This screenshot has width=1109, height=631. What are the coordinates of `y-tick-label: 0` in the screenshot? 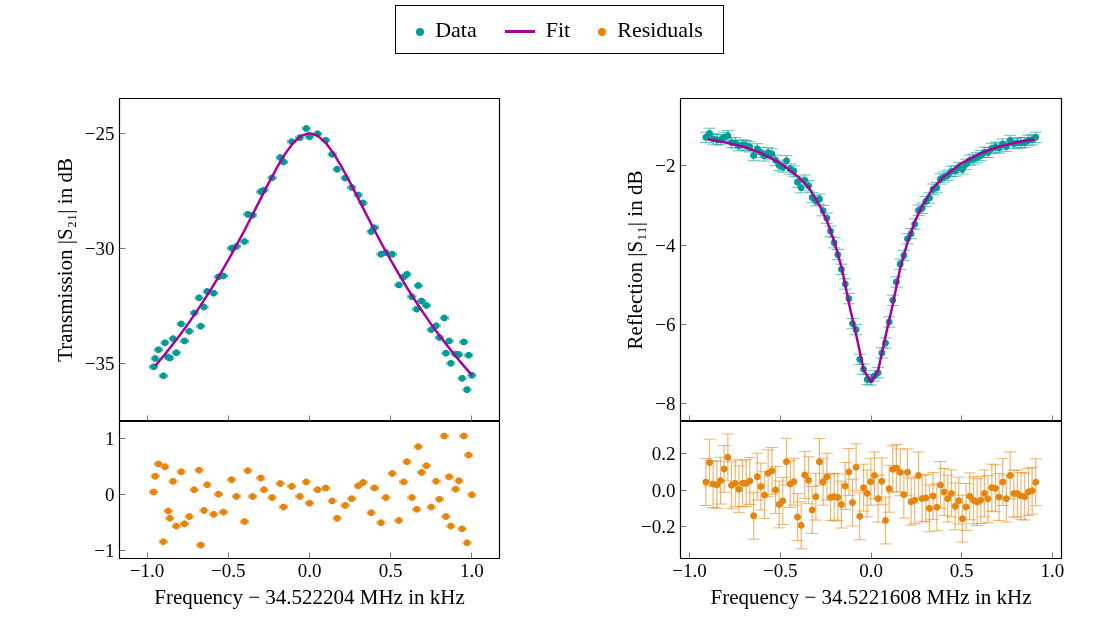 It's located at (110, 494).